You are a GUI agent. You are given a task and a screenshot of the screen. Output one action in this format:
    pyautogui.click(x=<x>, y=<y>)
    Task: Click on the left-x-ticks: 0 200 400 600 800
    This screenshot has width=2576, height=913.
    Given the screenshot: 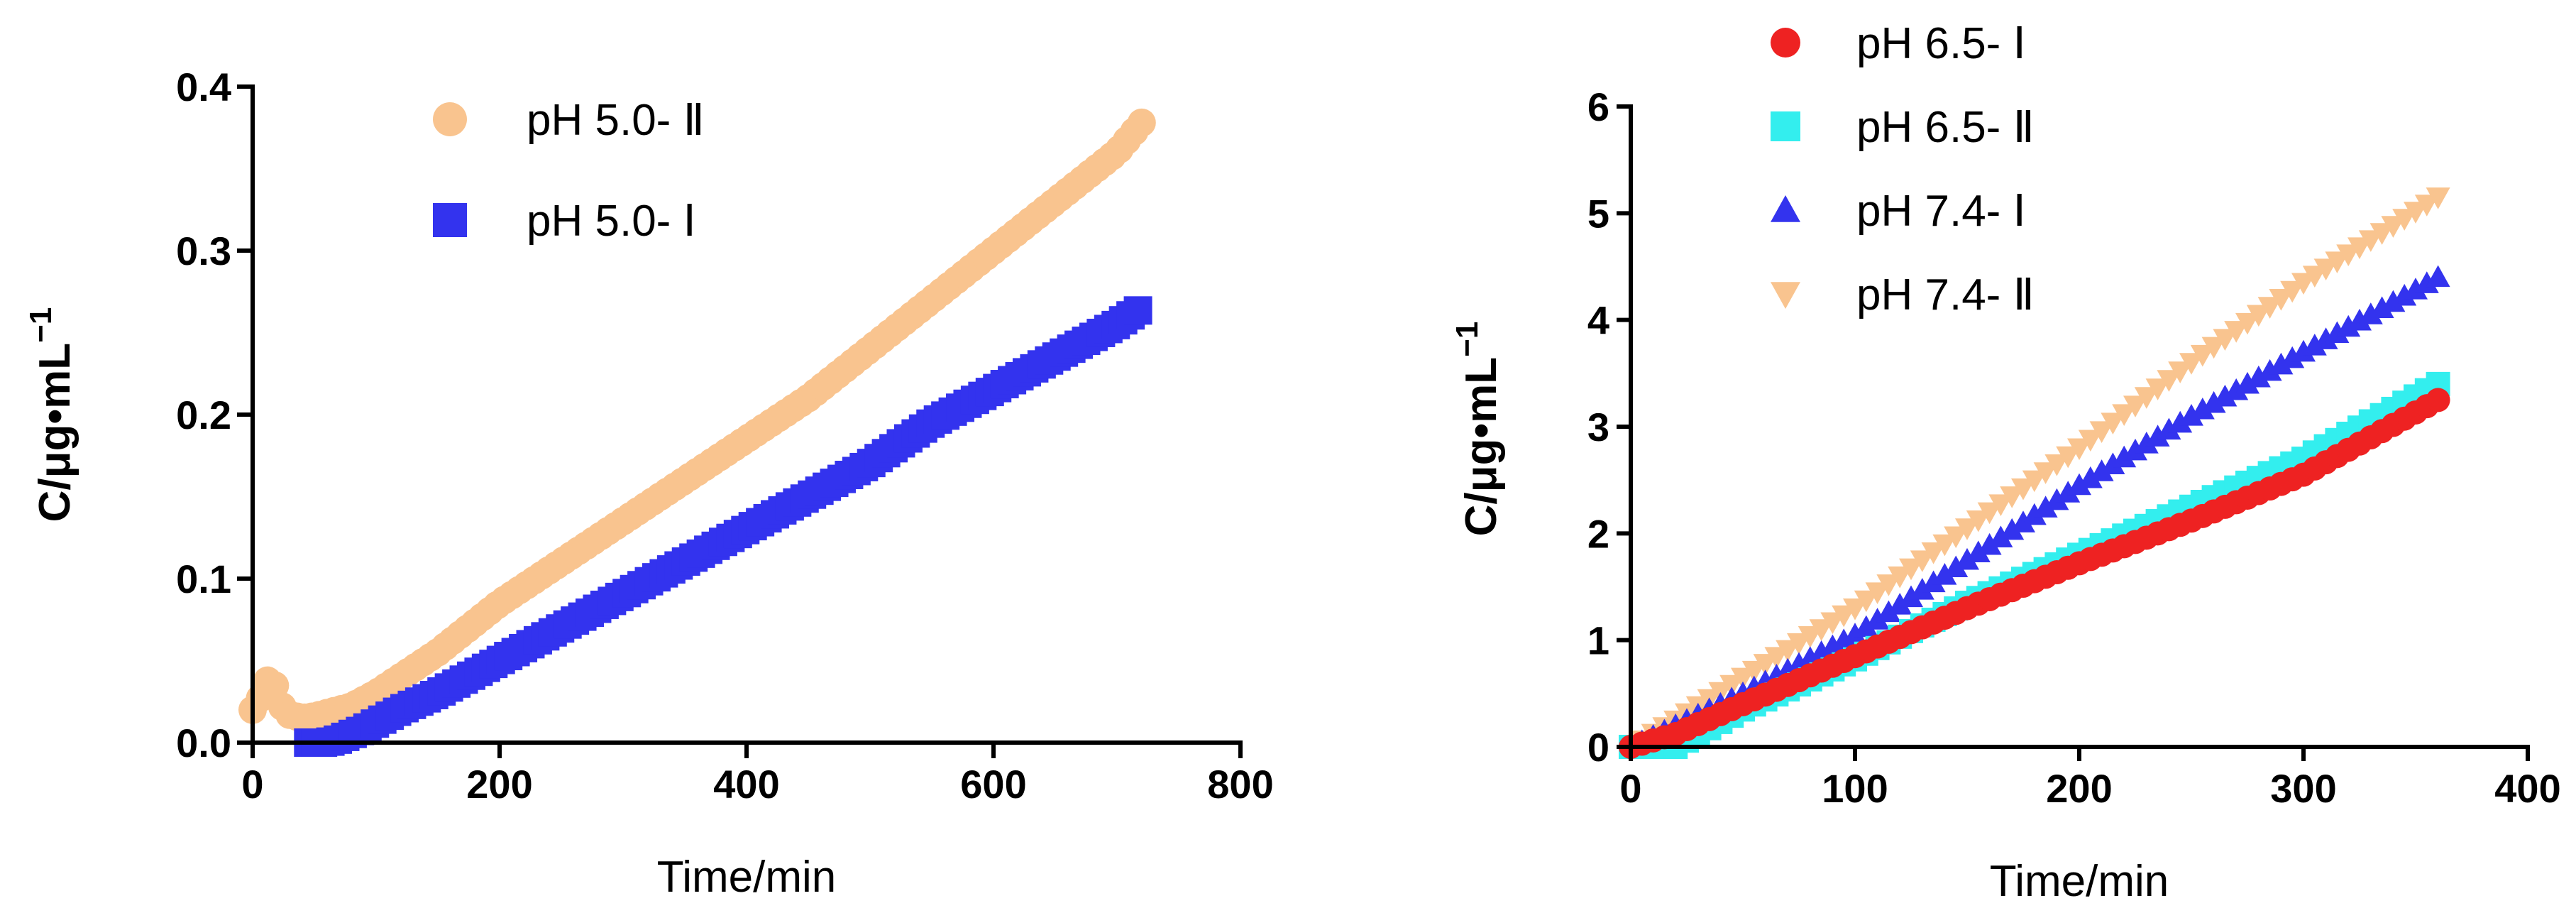 What is the action you would take?
    pyautogui.click(x=757, y=775)
    